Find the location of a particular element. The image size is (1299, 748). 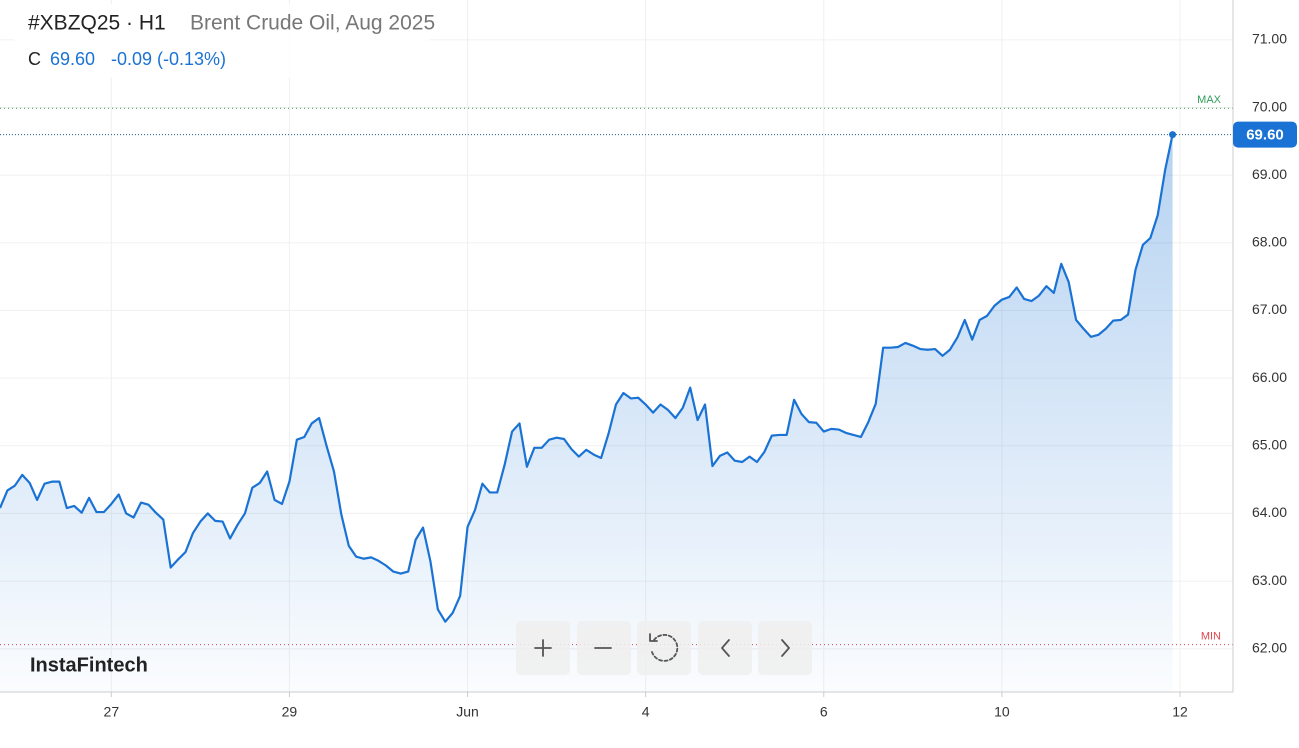

zoom-controls is located at coordinates (664, 648).